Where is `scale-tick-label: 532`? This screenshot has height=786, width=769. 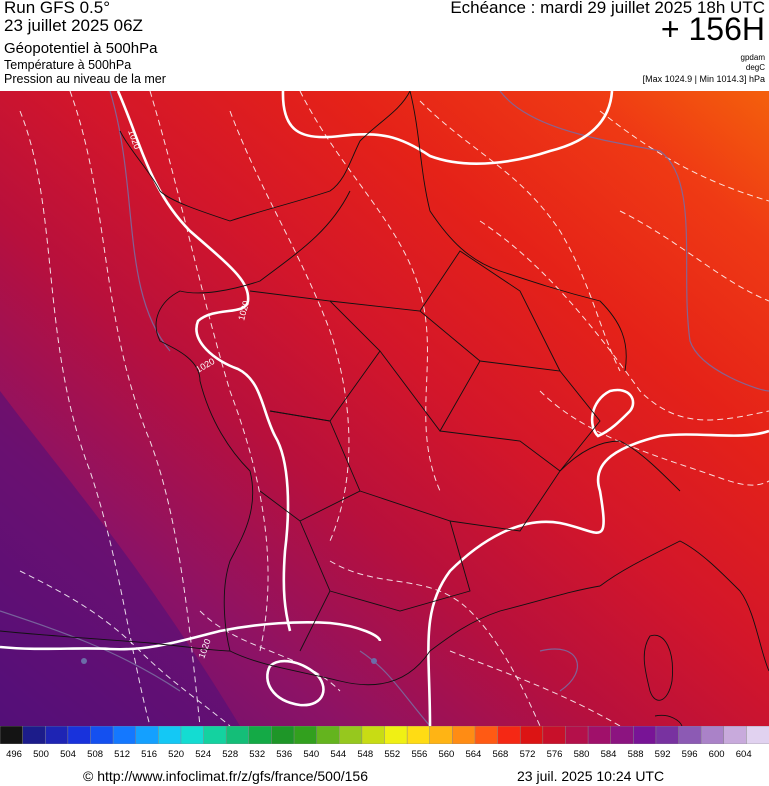
scale-tick-label: 532 is located at coordinates (257, 754).